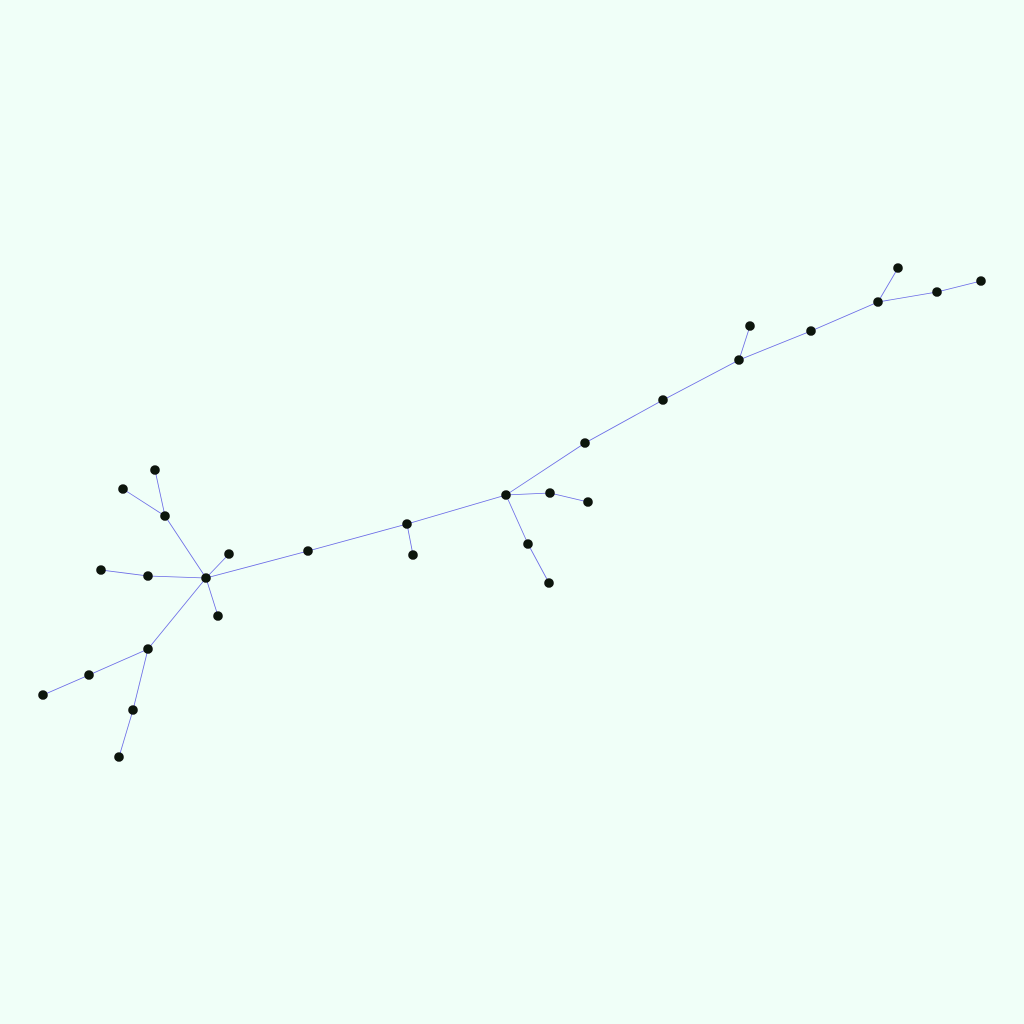 The image size is (1024, 1024). I want to click on graph-edge-n24-n25, so click(744, 343).